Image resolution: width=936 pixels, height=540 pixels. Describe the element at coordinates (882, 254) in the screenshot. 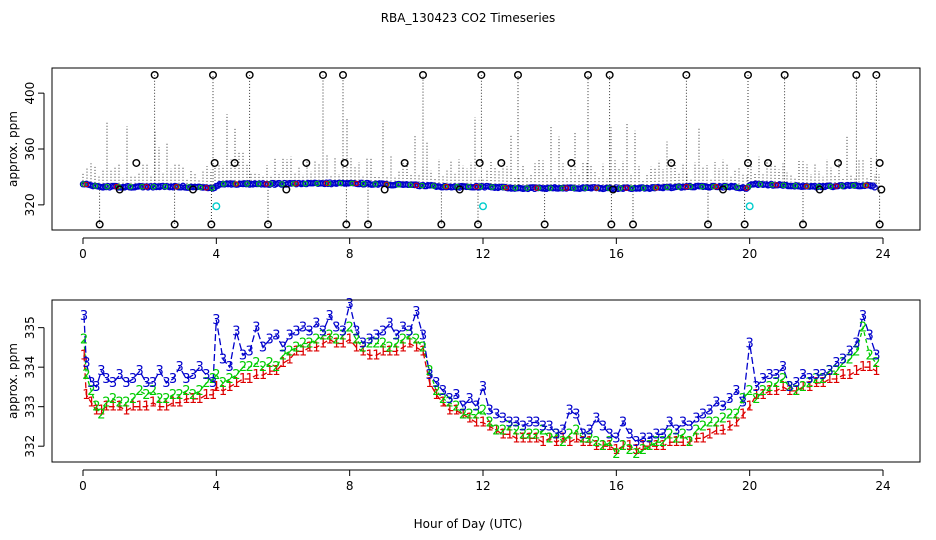

I see `x-tick-label: 24` at that location.